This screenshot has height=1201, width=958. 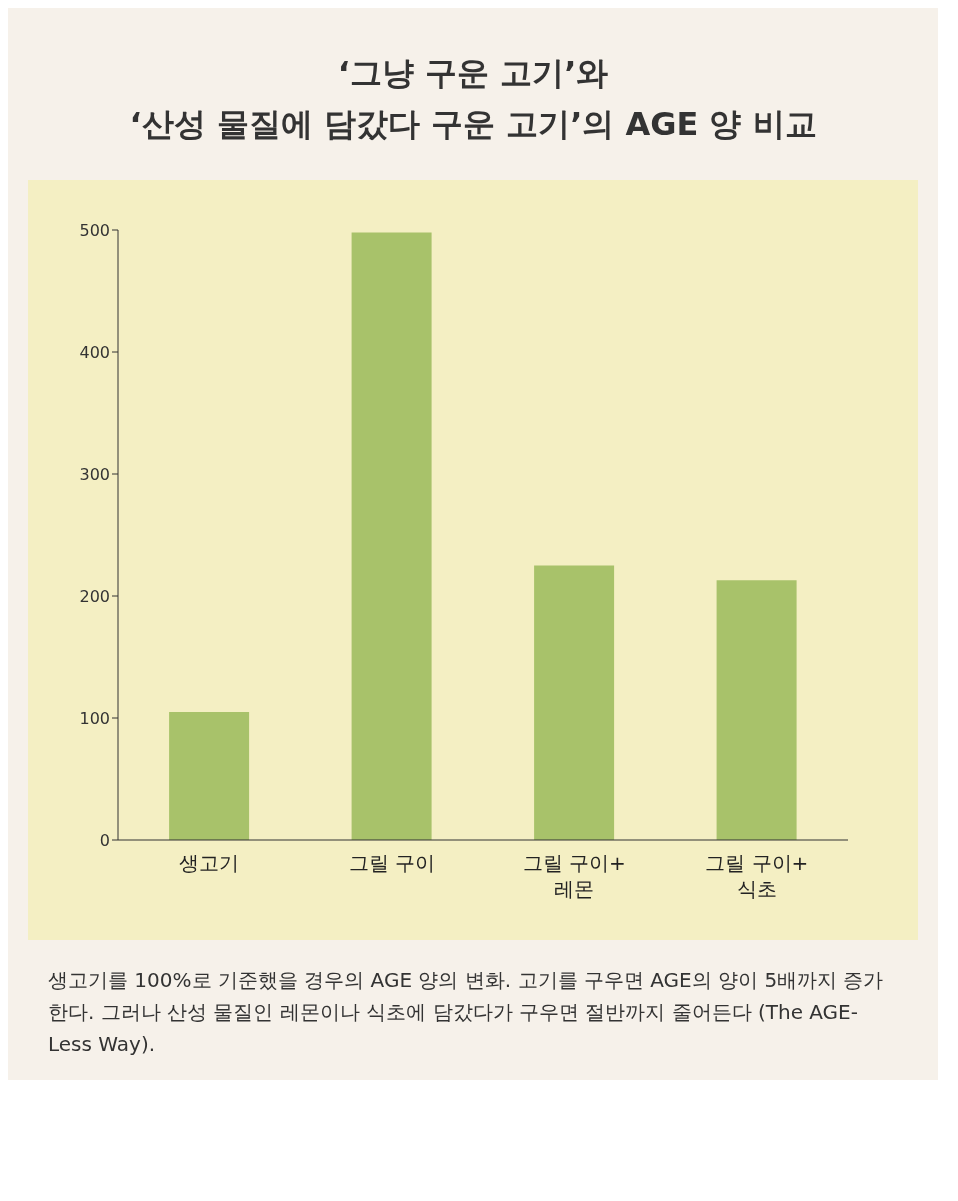 What do you see at coordinates (94, 719) in the screenshot?
I see `y-tick-label: 100` at bounding box center [94, 719].